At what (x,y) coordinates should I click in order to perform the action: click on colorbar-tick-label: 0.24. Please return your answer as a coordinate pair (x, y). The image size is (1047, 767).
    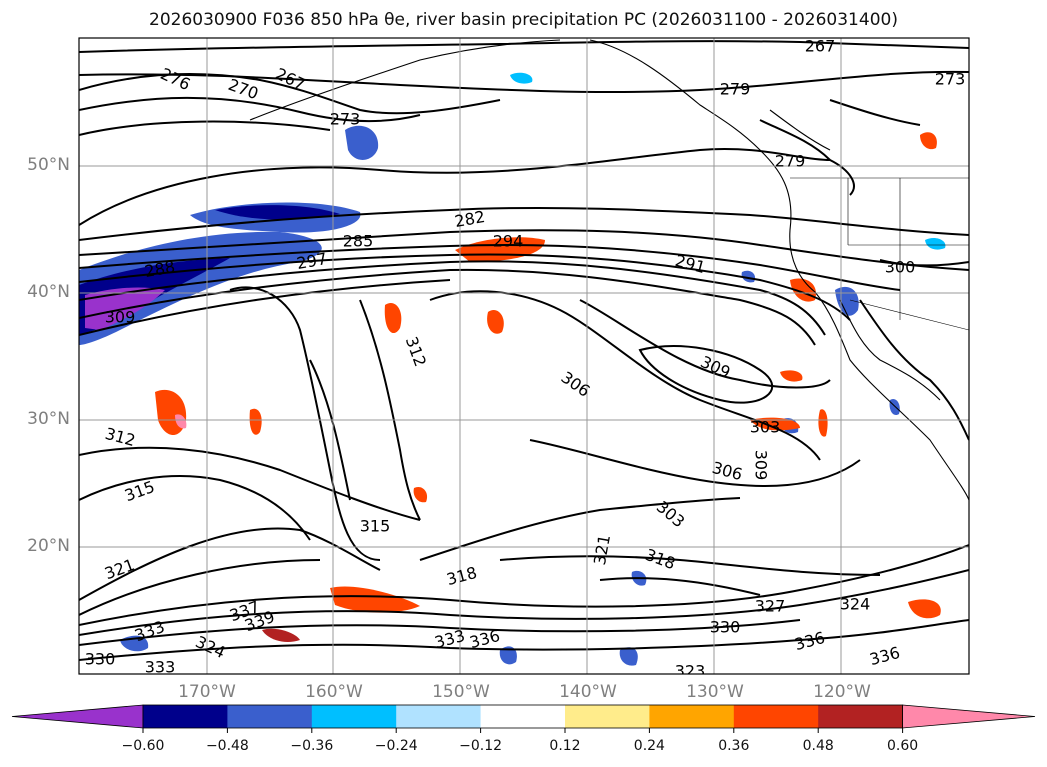
    Looking at the image, I should click on (649, 746).